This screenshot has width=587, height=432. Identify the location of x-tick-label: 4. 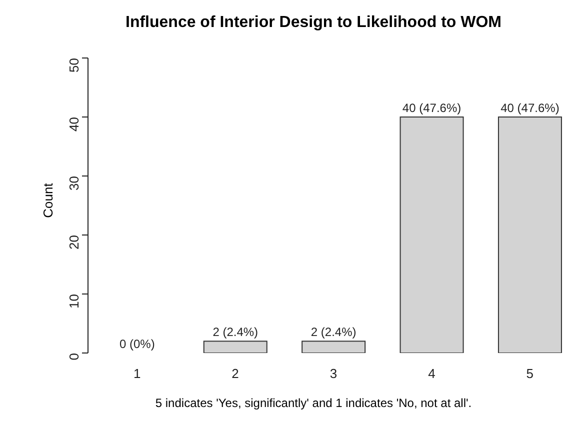
(432, 374).